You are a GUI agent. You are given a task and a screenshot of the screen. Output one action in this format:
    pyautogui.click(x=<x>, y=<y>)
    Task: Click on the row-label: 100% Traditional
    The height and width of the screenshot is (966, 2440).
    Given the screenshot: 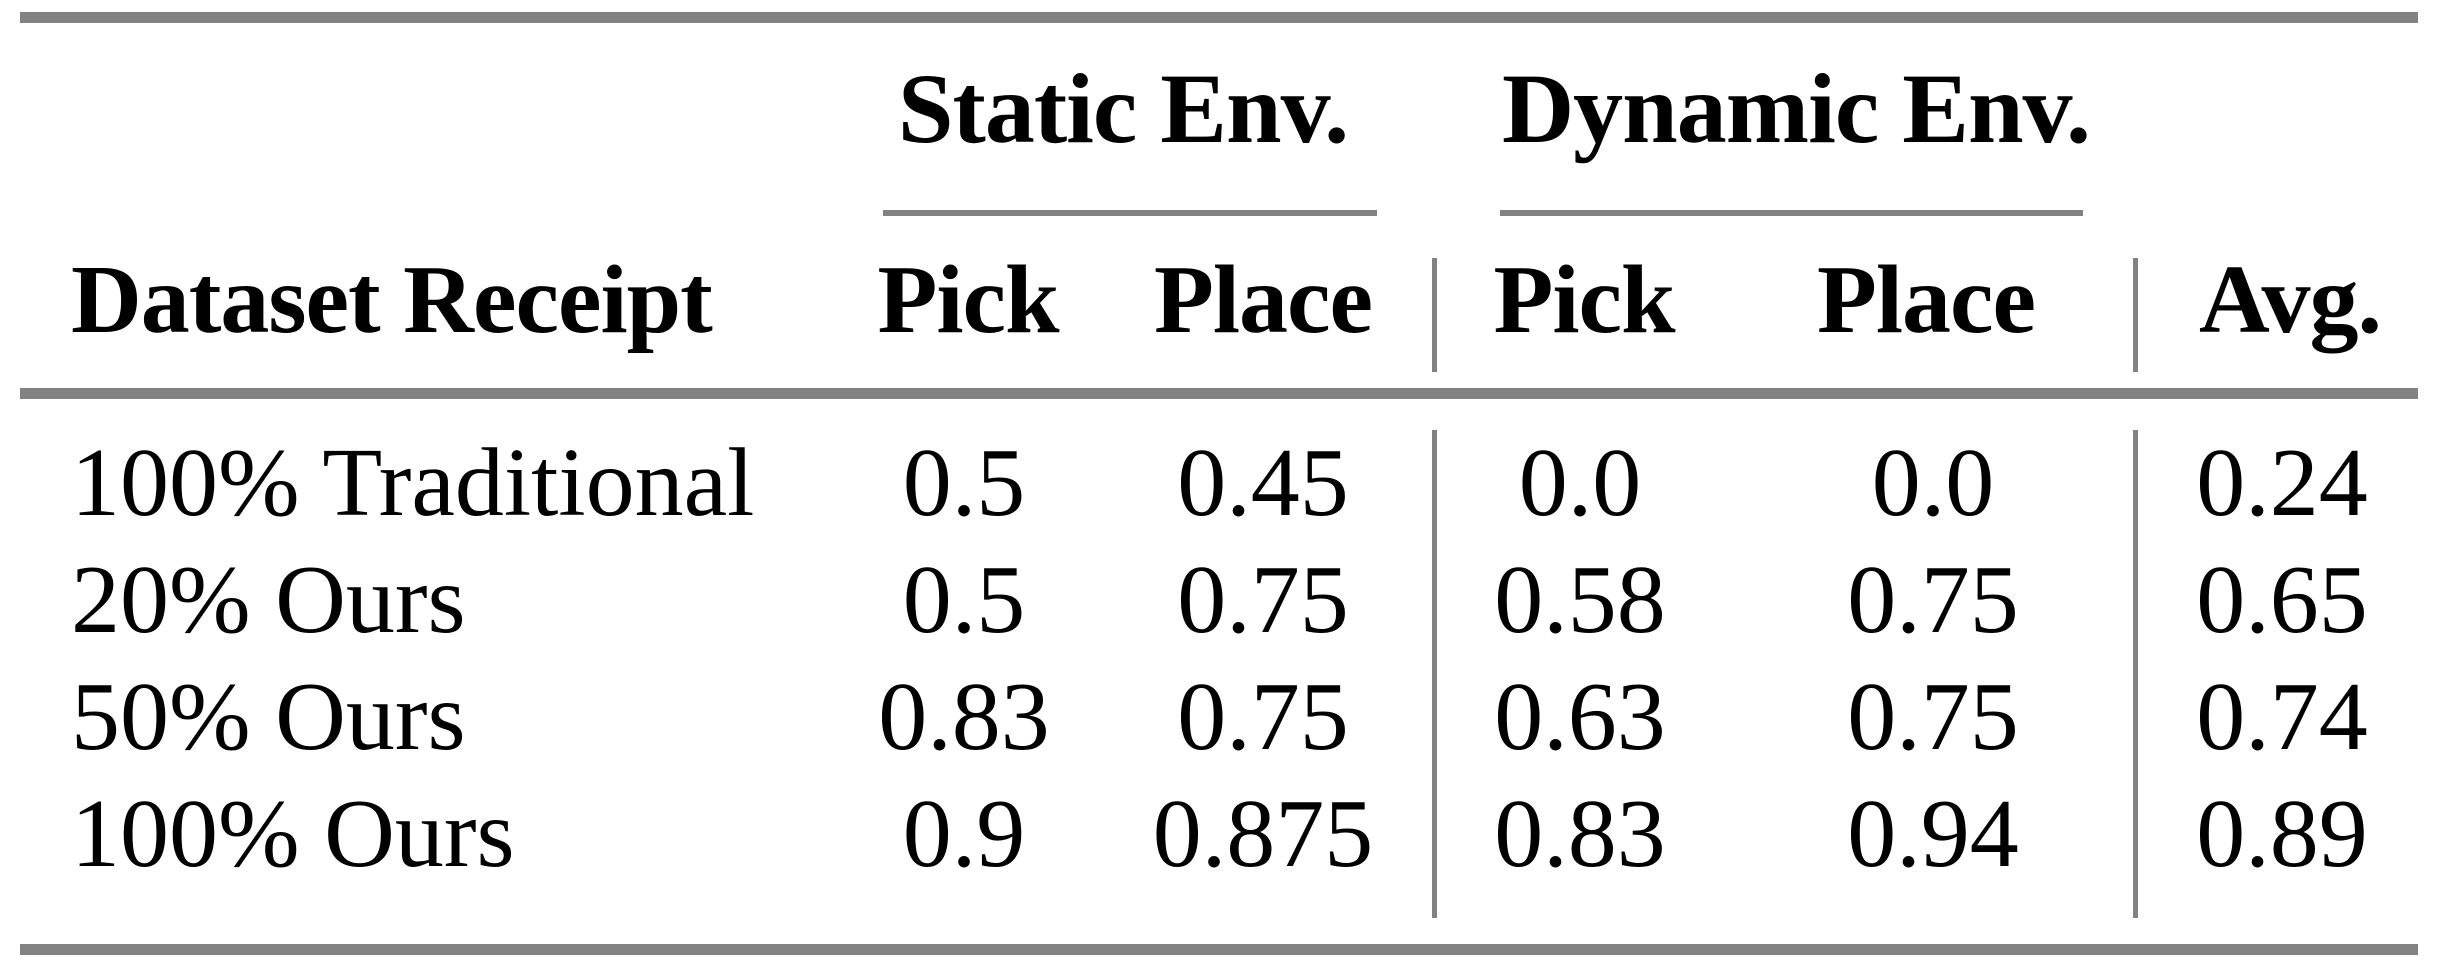 What is the action you would take?
    pyautogui.click(x=413, y=483)
    